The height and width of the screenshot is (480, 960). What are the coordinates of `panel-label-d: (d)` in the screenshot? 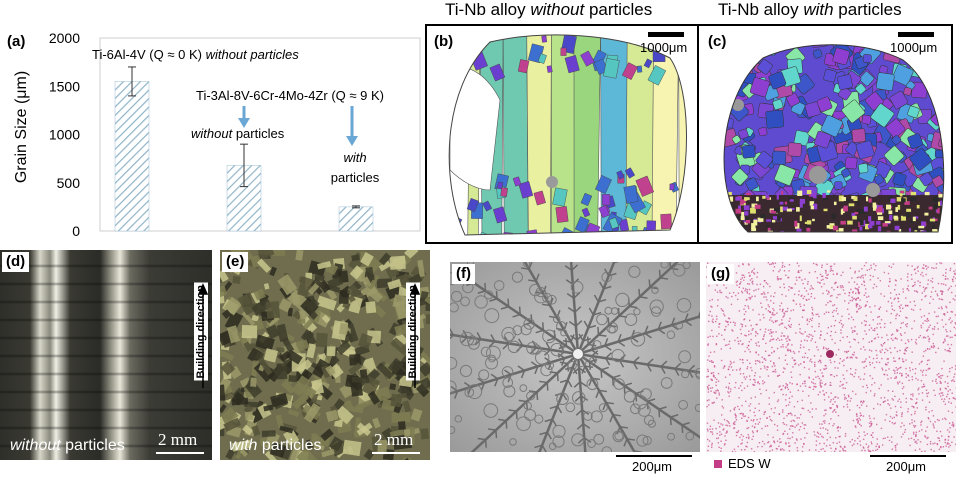 It's located at (16, 262).